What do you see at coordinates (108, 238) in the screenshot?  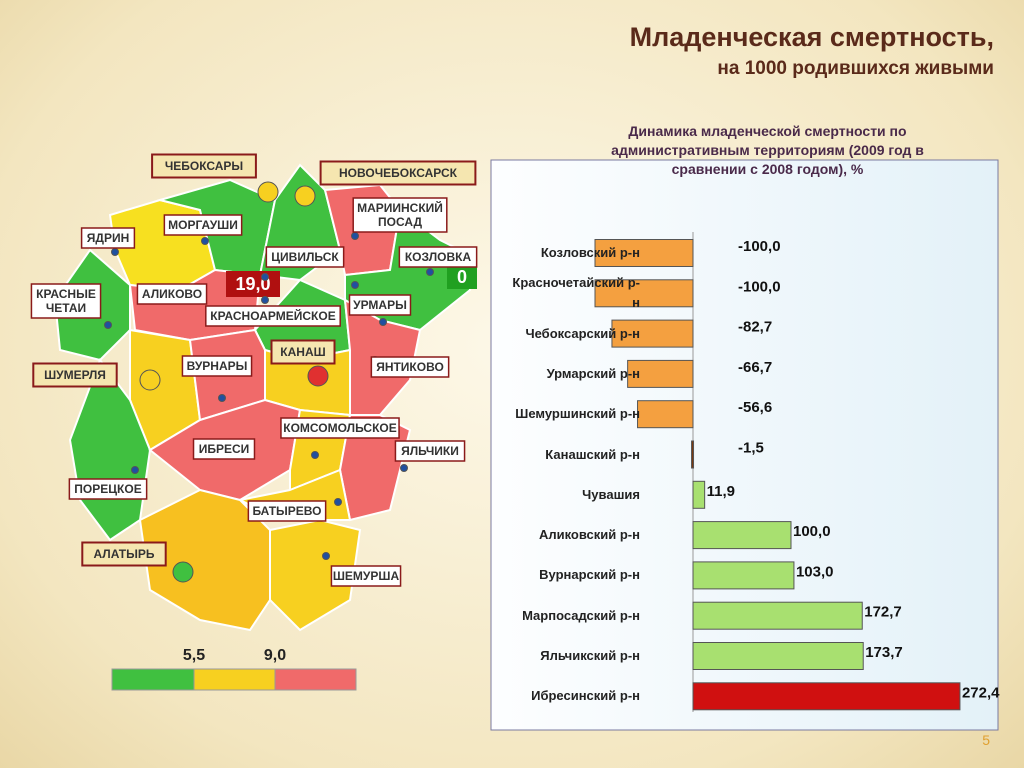 I see `map-label: ЯДРИН` at bounding box center [108, 238].